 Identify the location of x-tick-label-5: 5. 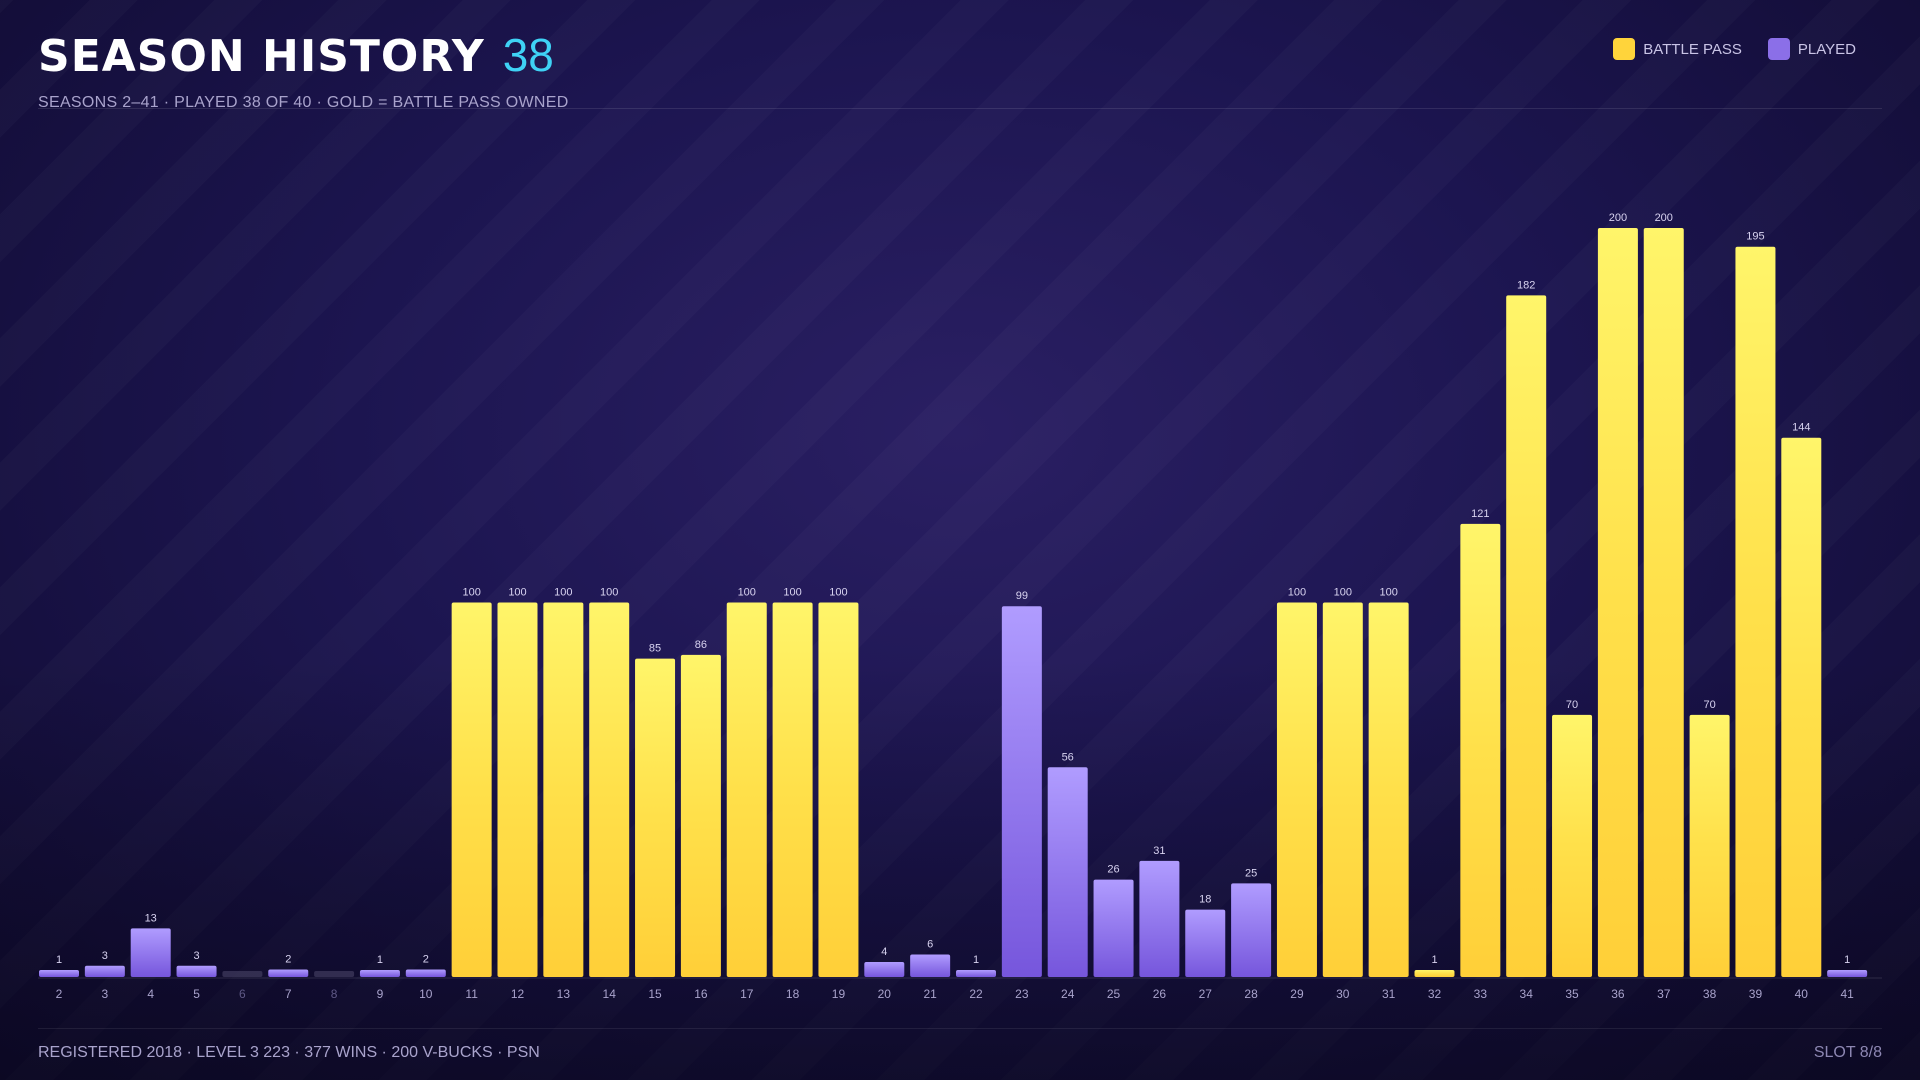
(196, 994).